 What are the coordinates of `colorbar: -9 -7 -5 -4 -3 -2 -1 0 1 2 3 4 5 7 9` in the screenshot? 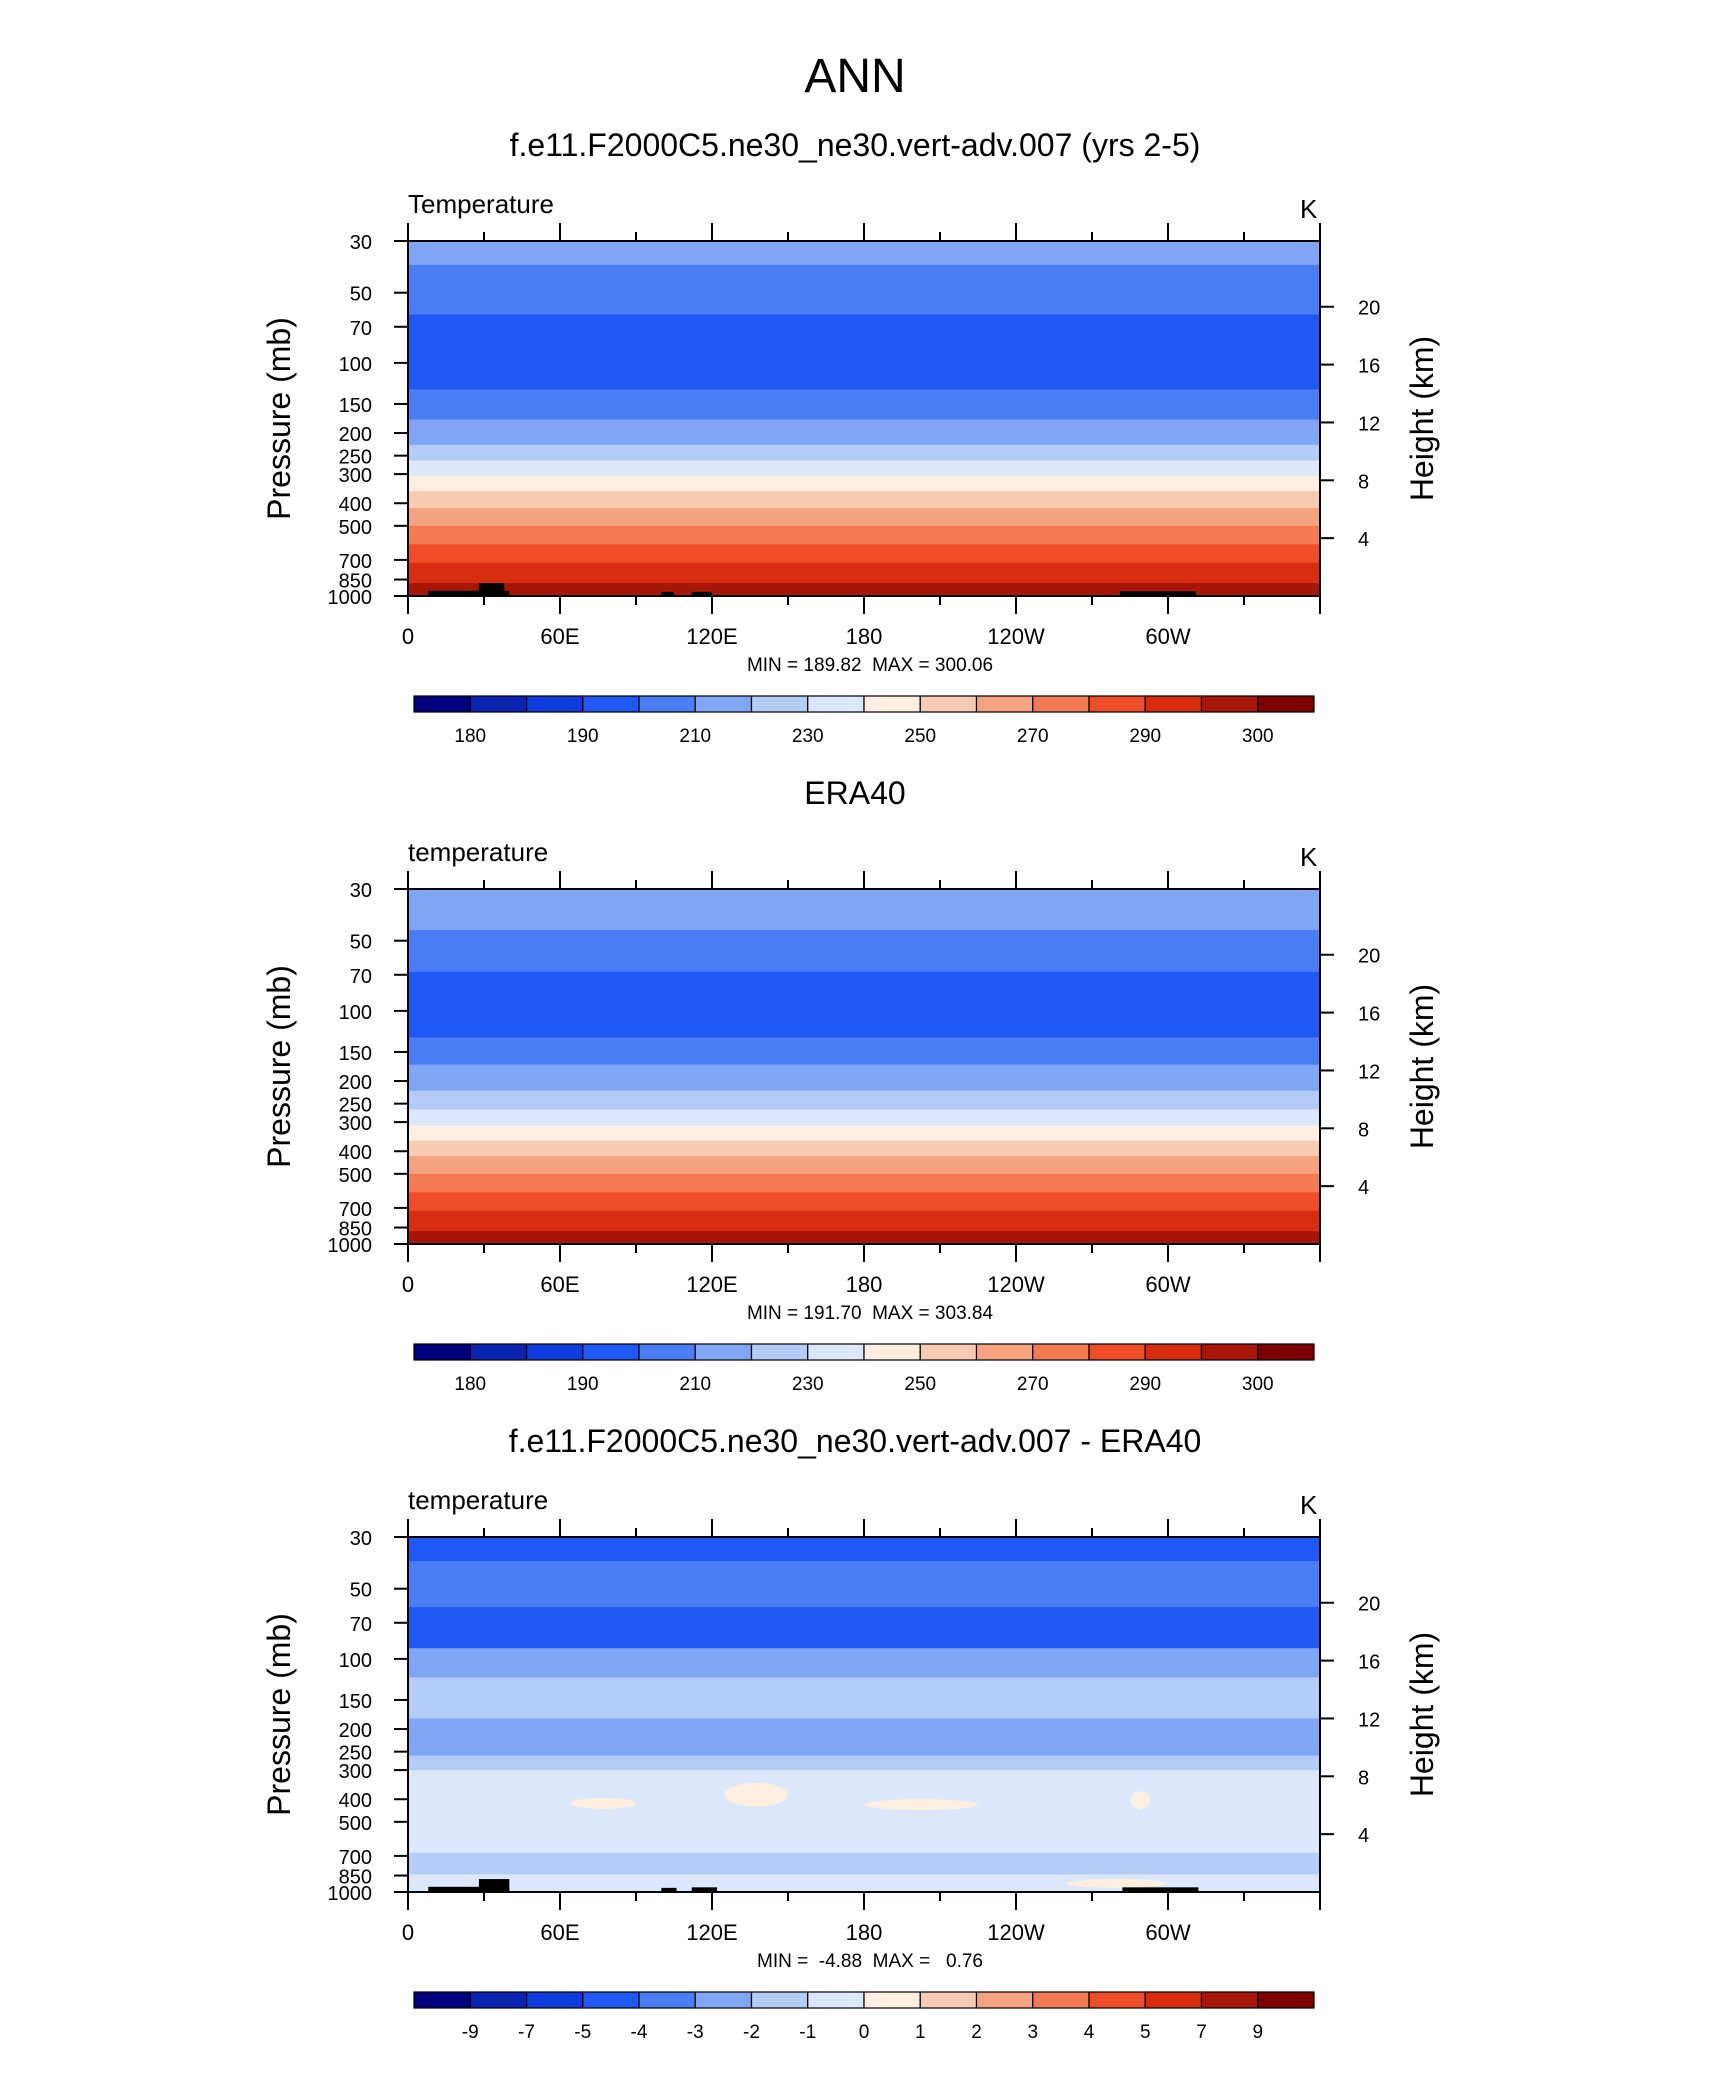 It's located at (864, 2017).